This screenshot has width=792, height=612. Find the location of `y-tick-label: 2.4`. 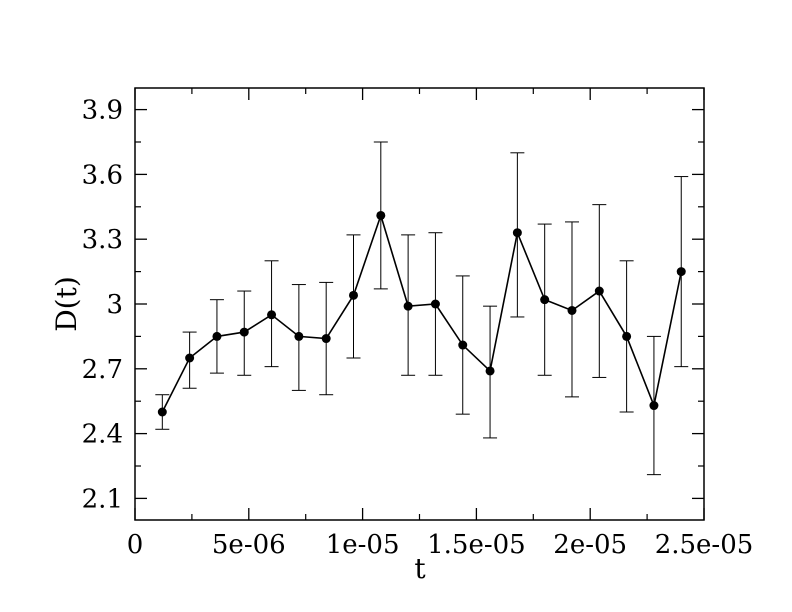

y-tick-label: 2.4 is located at coordinates (102, 435).